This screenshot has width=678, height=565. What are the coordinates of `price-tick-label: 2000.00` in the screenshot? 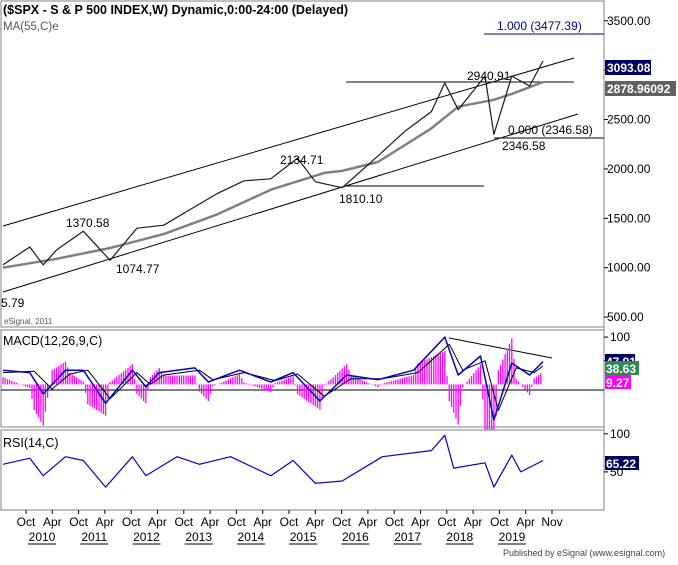 It's located at (629, 169).